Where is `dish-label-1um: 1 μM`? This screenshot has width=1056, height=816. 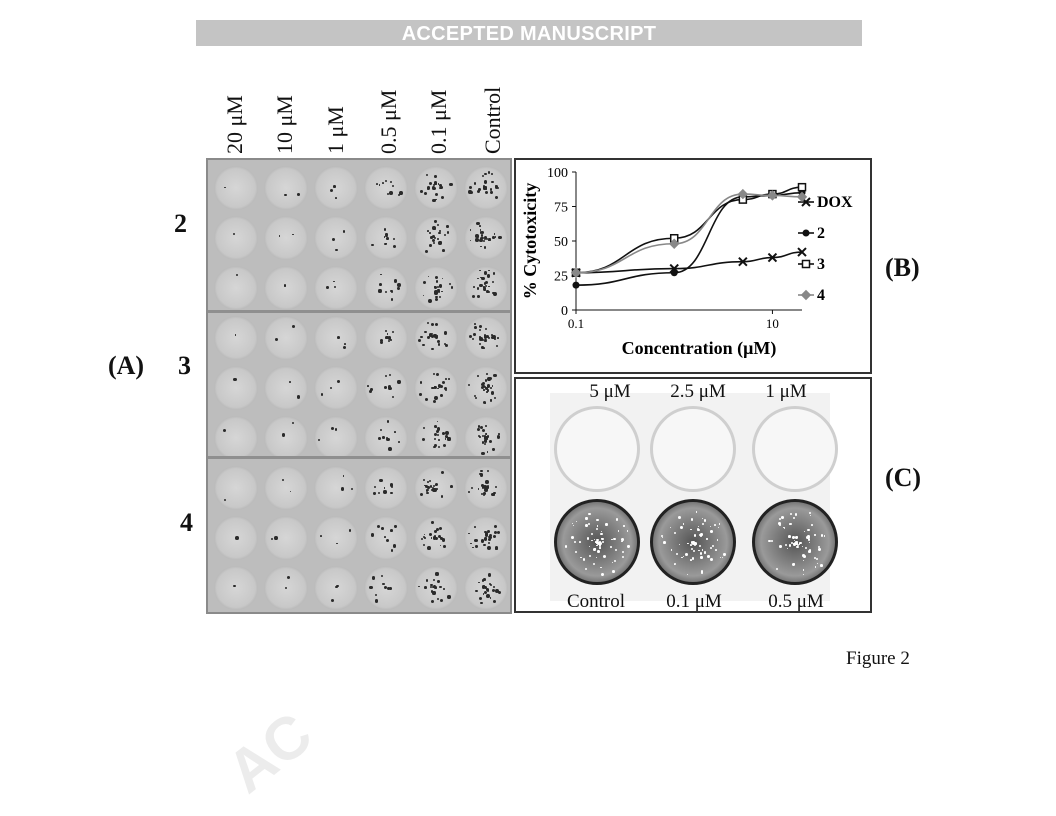
dish-label-1um: 1 μM is located at coordinates (786, 391).